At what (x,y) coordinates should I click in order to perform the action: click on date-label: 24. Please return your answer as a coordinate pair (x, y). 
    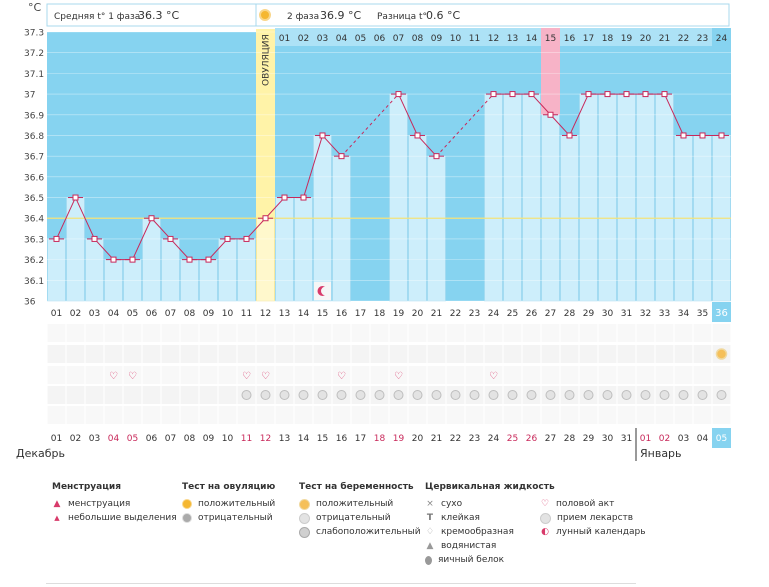
    Looking at the image, I should click on (494, 439).